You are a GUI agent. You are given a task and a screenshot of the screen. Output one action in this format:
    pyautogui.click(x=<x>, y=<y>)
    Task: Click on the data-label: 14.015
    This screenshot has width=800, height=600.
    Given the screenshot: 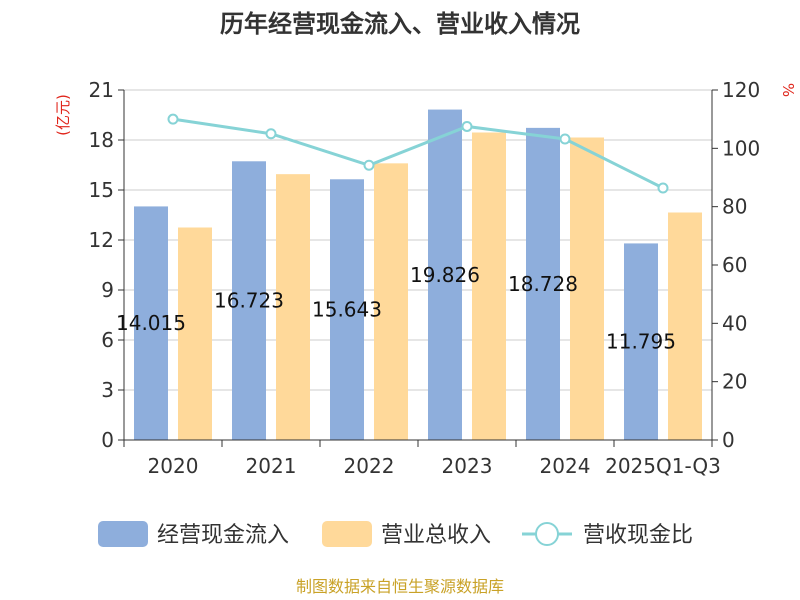 What is the action you would take?
    pyautogui.click(x=151, y=323)
    